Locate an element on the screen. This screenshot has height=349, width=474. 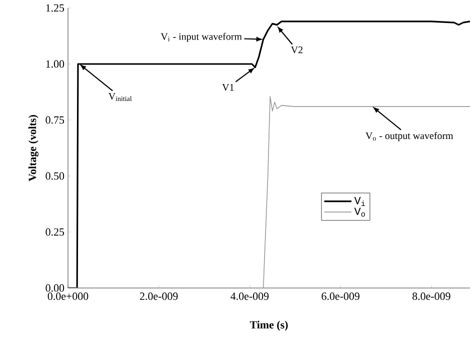
annotation: V$_{o}$ - output waveform is located at coordinates (410, 137).